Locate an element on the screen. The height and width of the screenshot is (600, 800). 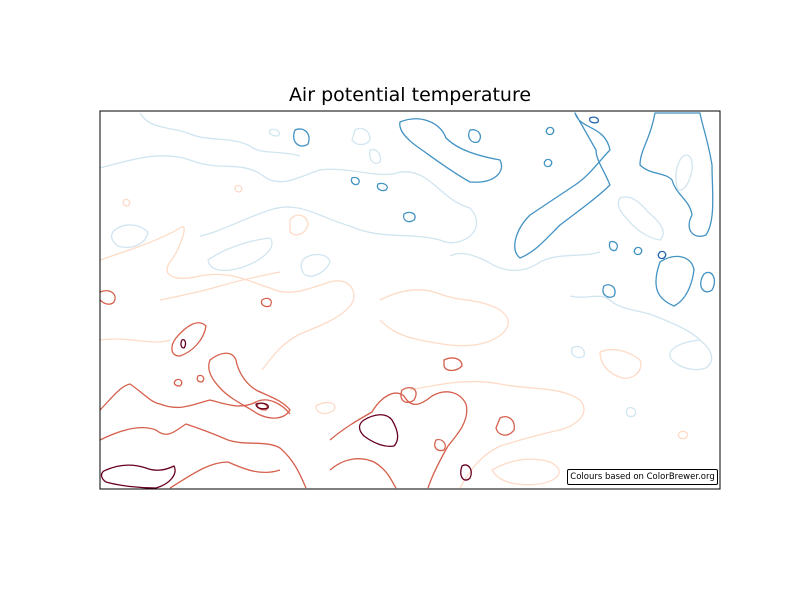
chart-title: Air potential temperature is located at coordinates (410, 95).